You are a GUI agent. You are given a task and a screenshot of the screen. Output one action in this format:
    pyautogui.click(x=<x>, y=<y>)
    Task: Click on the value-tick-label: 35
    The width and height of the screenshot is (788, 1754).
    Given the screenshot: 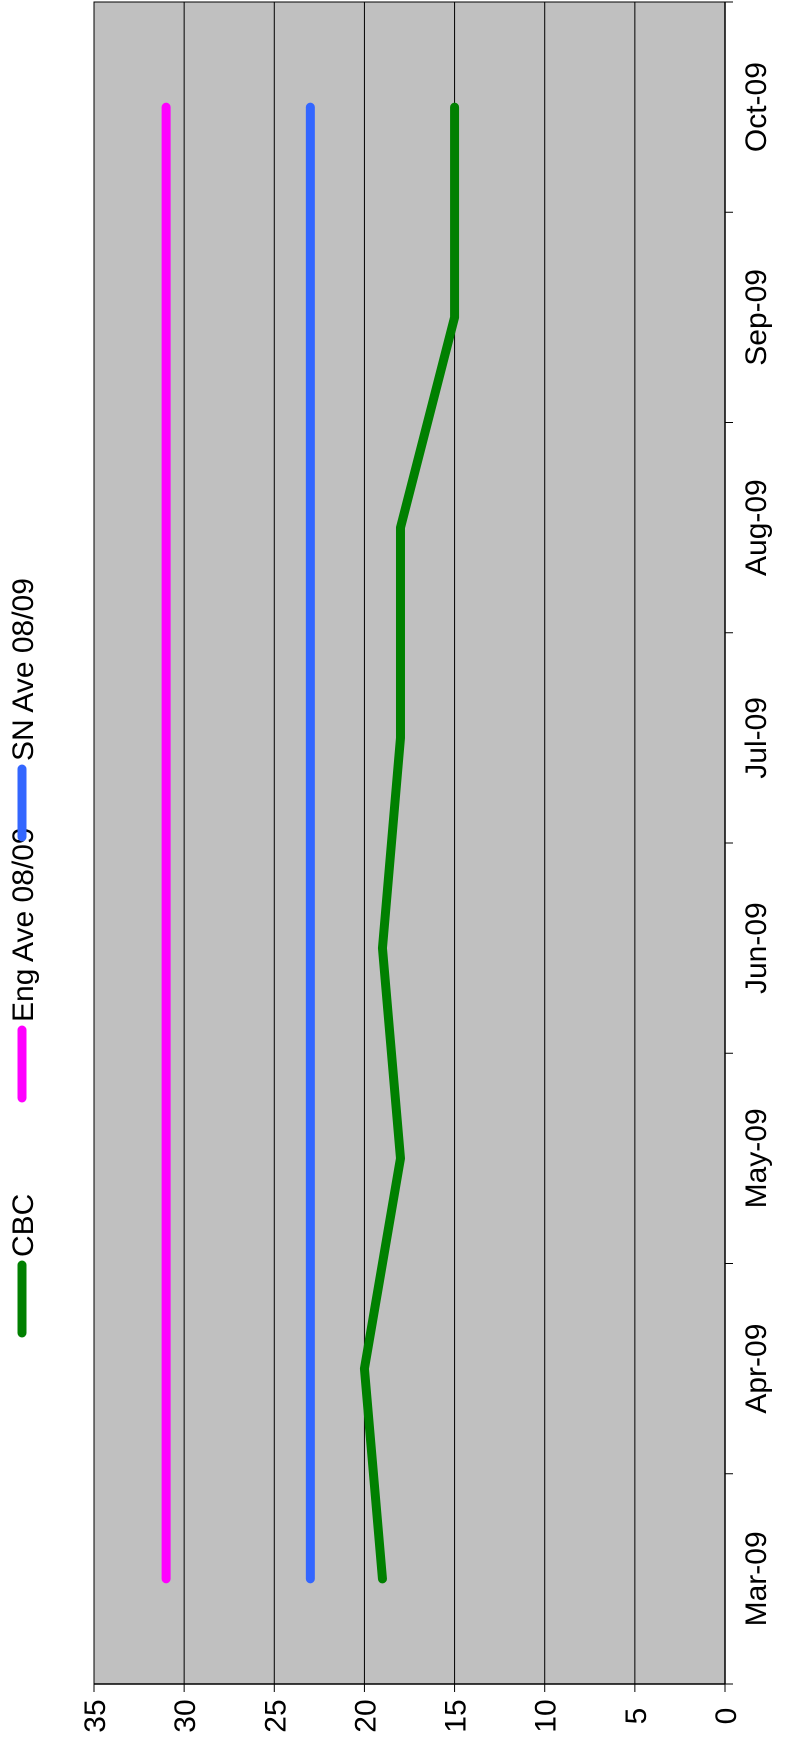 What is the action you would take?
    pyautogui.click(x=95, y=1715)
    